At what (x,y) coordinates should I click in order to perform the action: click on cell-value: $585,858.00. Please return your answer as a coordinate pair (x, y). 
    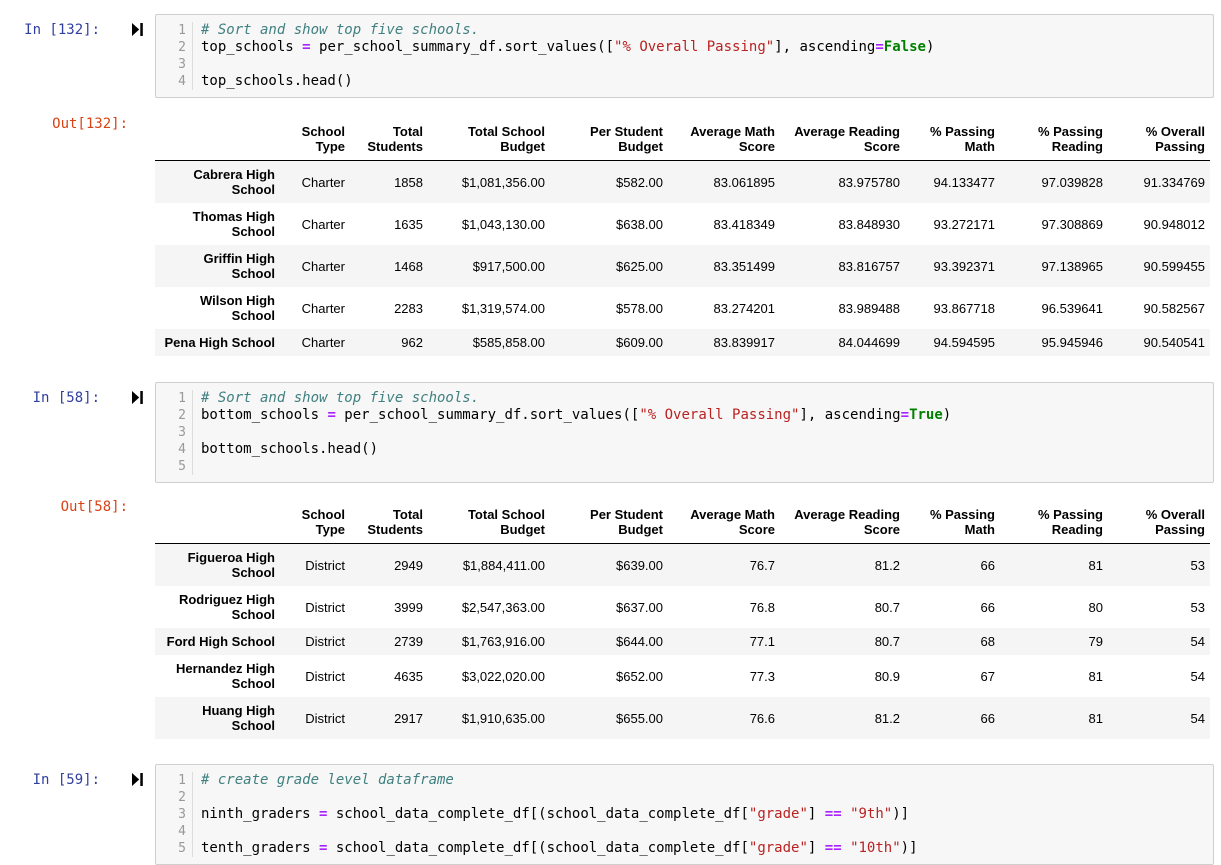
    Looking at the image, I should click on (508, 342).